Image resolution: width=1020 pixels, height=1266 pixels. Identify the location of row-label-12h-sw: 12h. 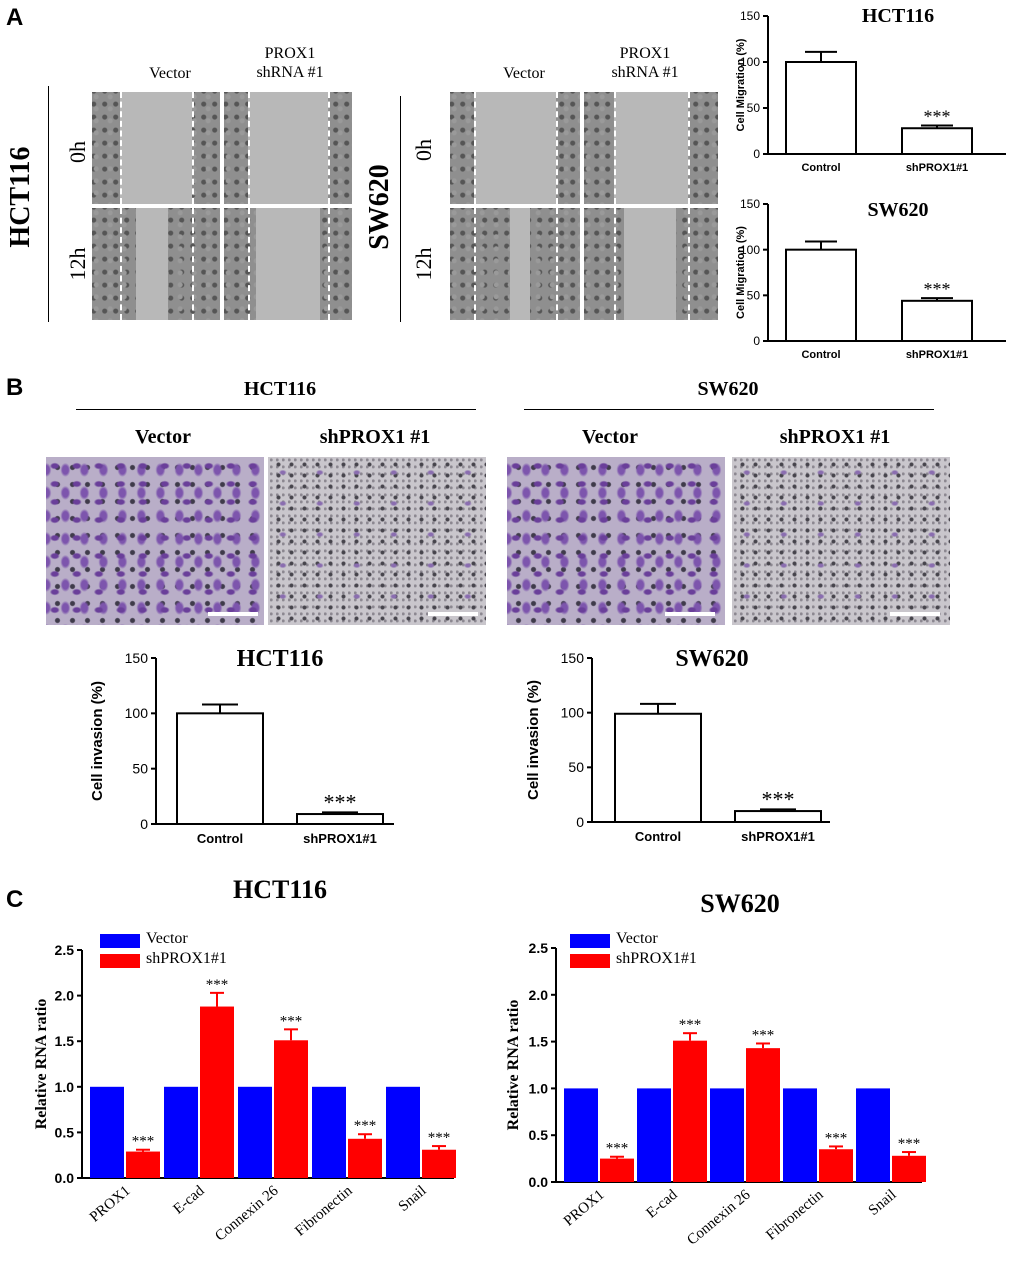
(423, 264).